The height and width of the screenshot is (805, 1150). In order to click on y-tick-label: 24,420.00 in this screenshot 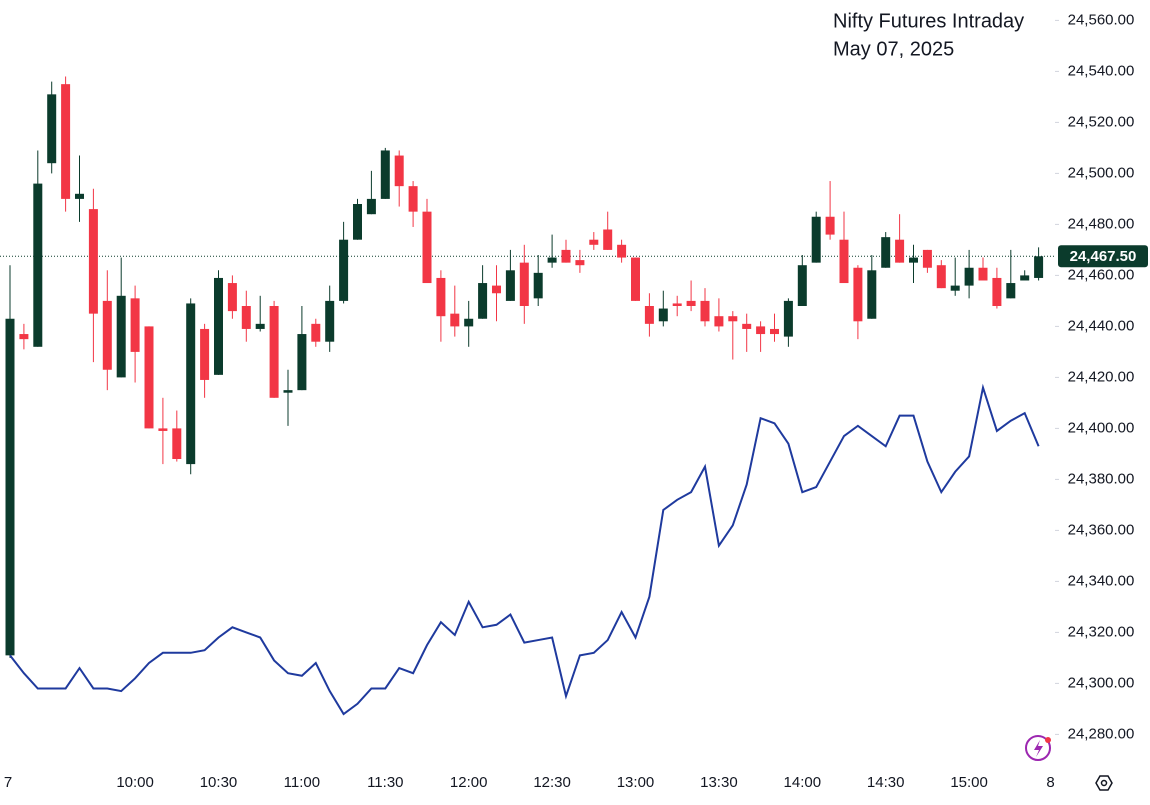, I will do `click(1101, 376)`.